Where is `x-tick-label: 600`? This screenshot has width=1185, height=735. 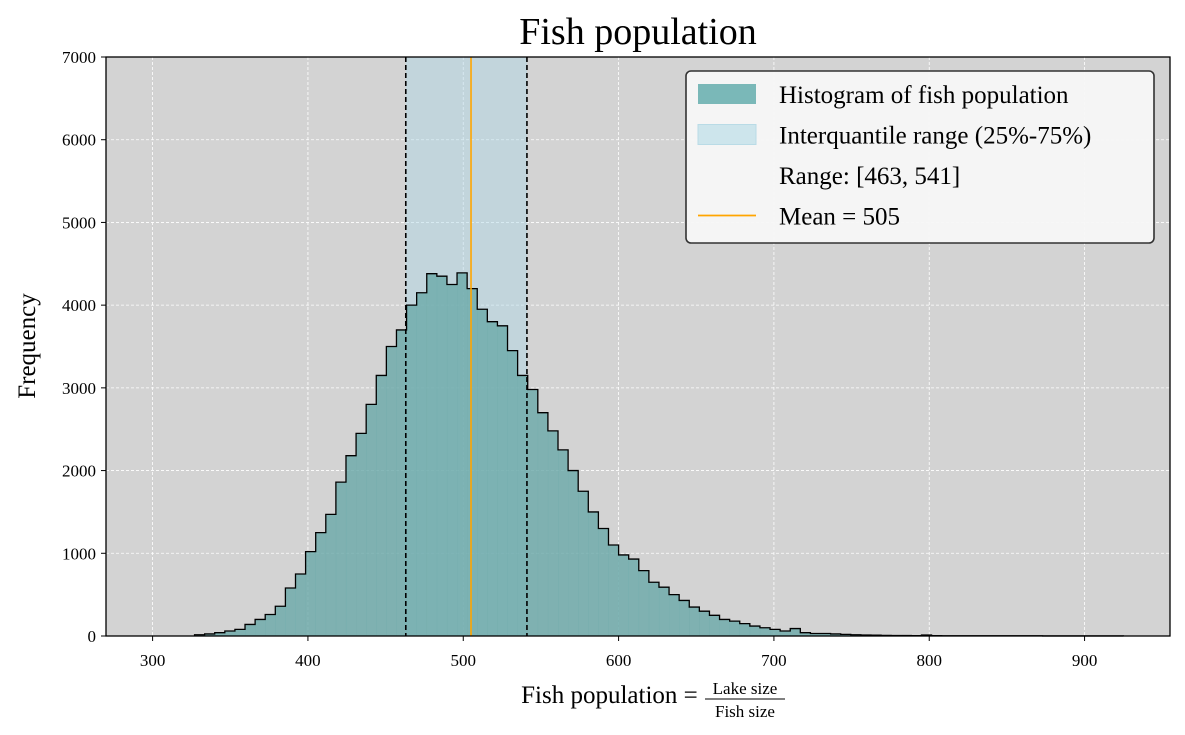 x-tick-label: 600 is located at coordinates (619, 660).